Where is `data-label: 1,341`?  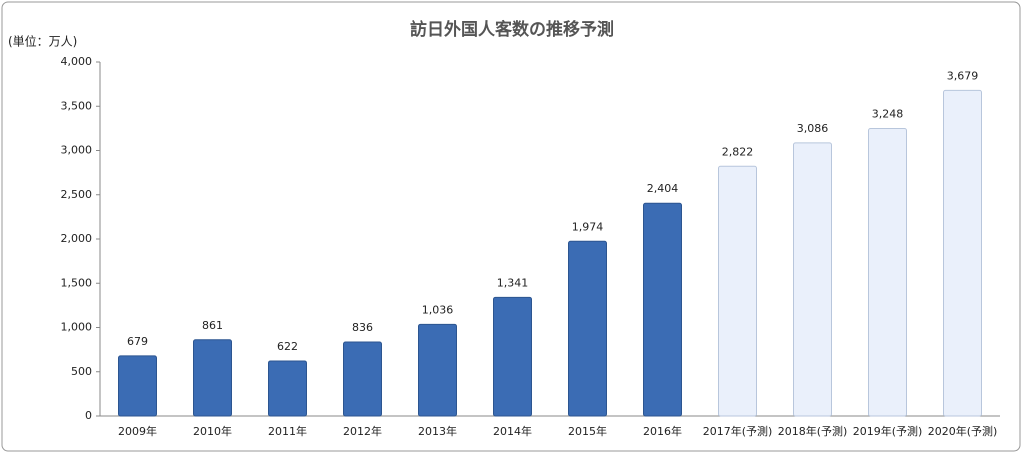
data-label: 1,341 is located at coordinates (513, 282).